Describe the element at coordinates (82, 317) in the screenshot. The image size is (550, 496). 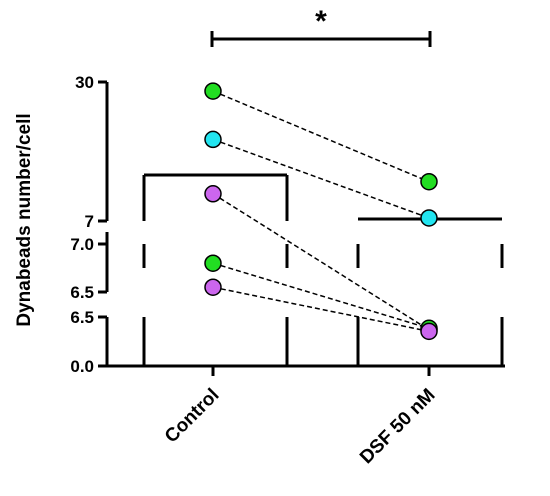
I see `y-tick-label-6-5-lower: 6.5` at that location.